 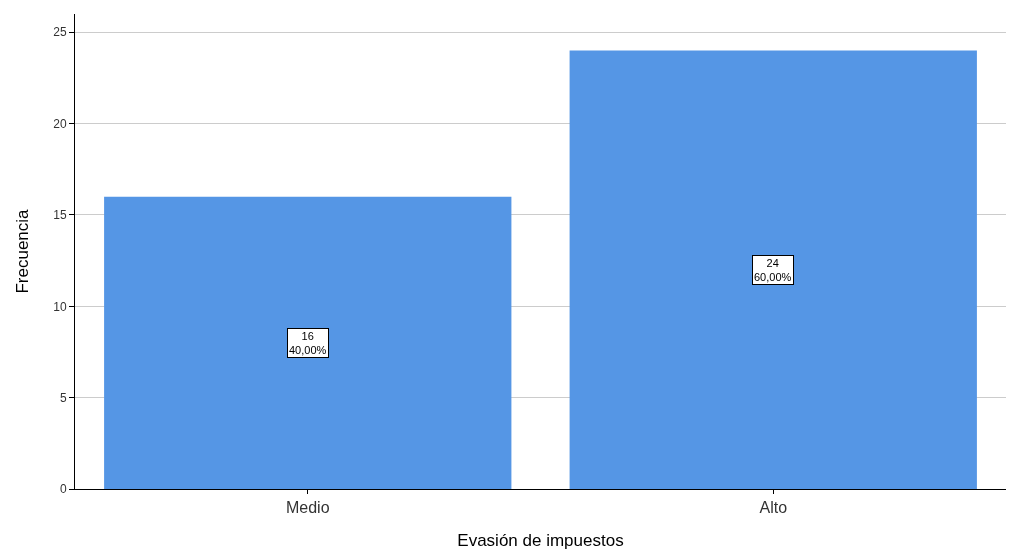 What do you see at coordinates (773, 270) in the screenshot?
I see `data-label: 24 60,00%` at bounding box center [773, 270].